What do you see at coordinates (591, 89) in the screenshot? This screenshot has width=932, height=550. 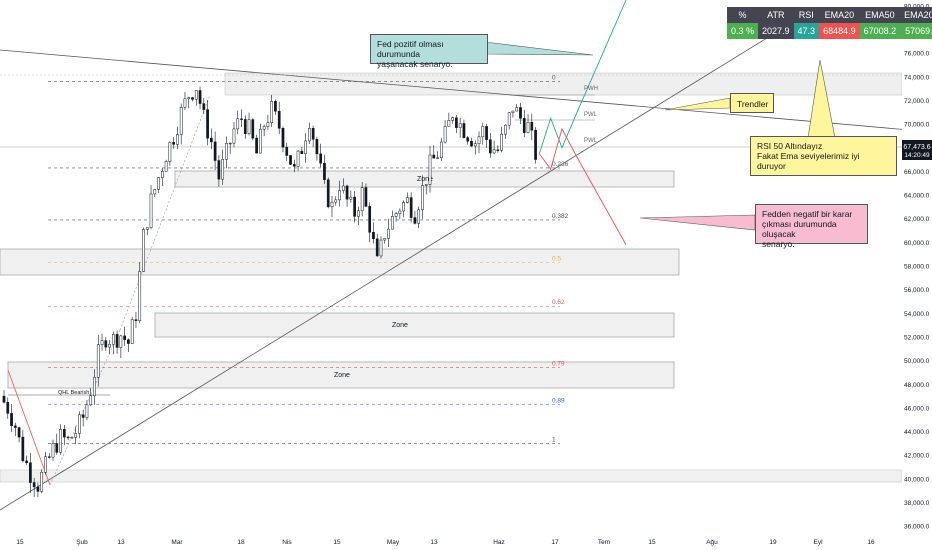 I see `pwh-label: PWH` at bounding box center [591, 89].